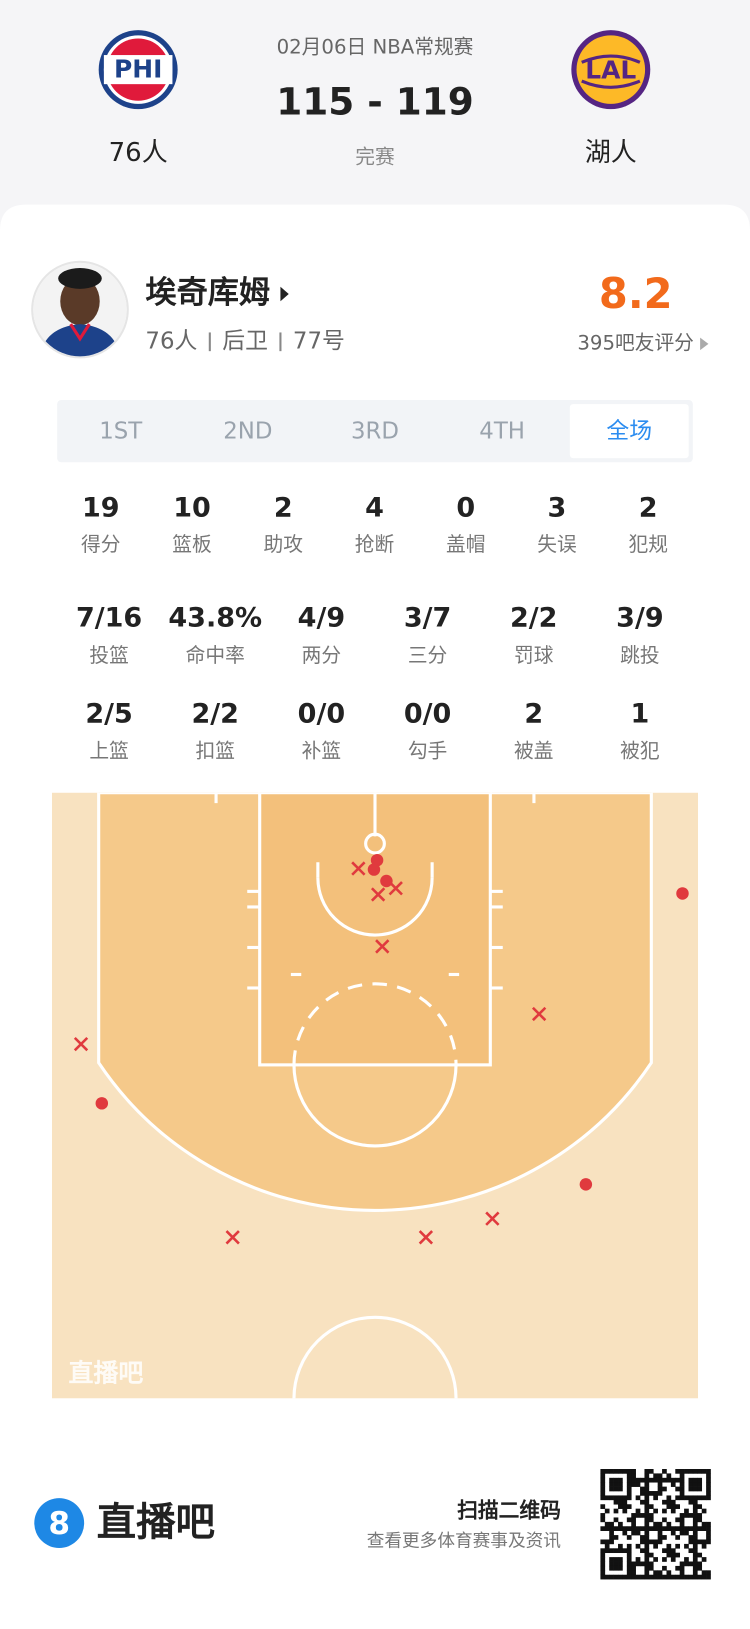  What do you see at coordinates (502, 432) in the screenshot?
I see `tab: 4TH` at bounding box center [502, 432].